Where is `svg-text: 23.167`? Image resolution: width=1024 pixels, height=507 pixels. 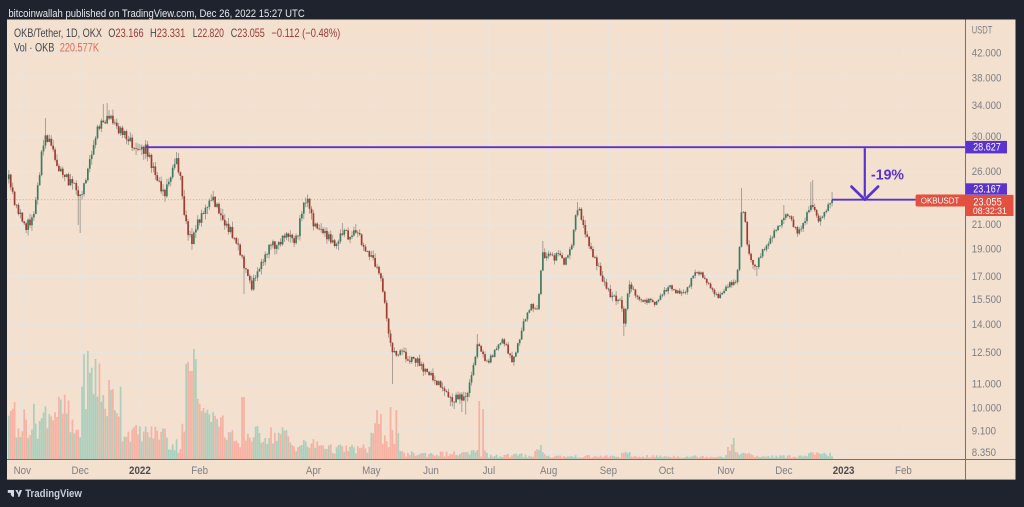 svg-text: 23.167 is located at coordinates (986, 189).